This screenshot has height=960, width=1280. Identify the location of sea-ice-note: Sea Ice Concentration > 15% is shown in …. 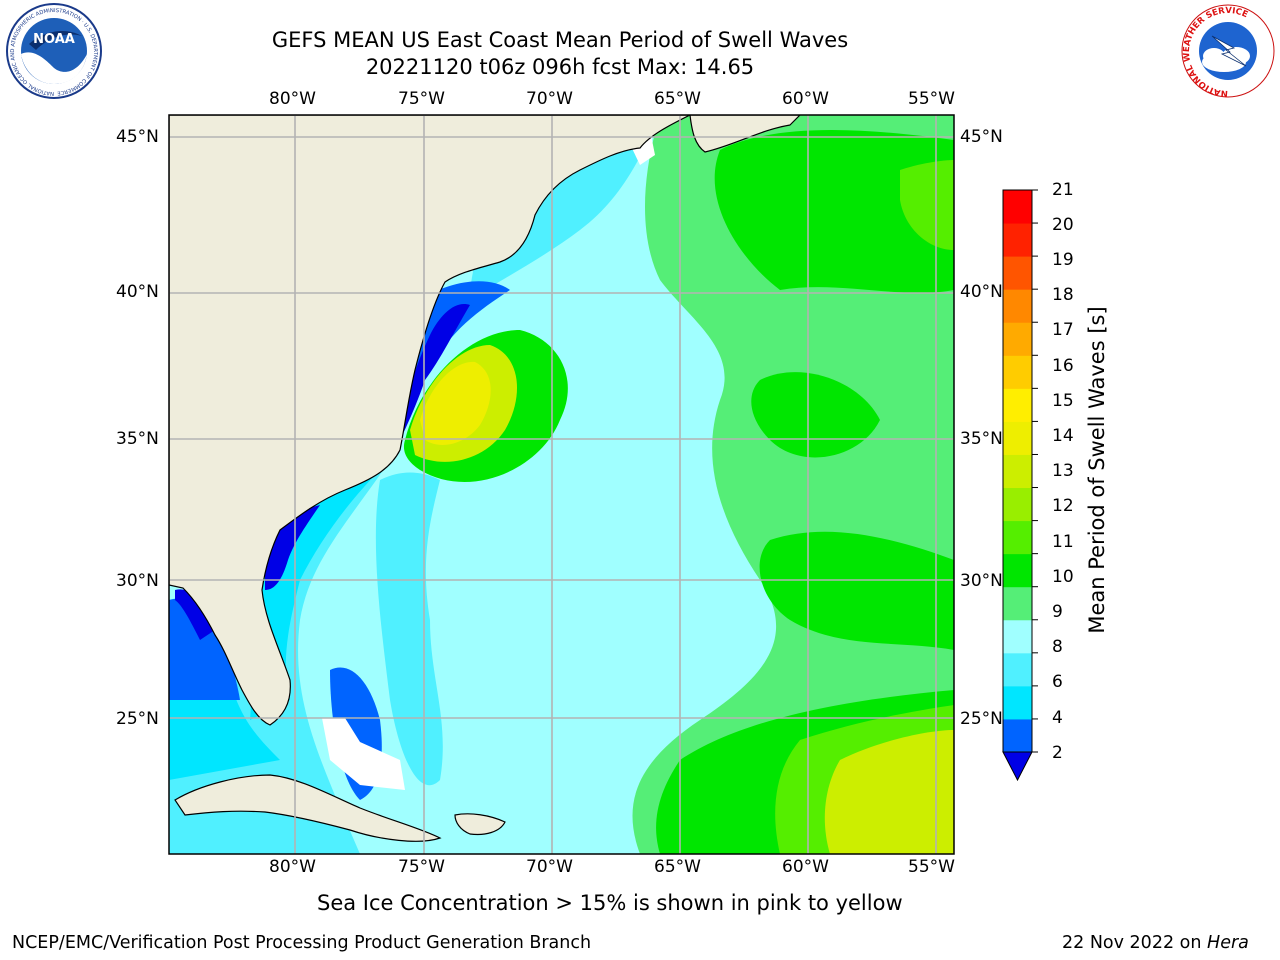
(610, 903).